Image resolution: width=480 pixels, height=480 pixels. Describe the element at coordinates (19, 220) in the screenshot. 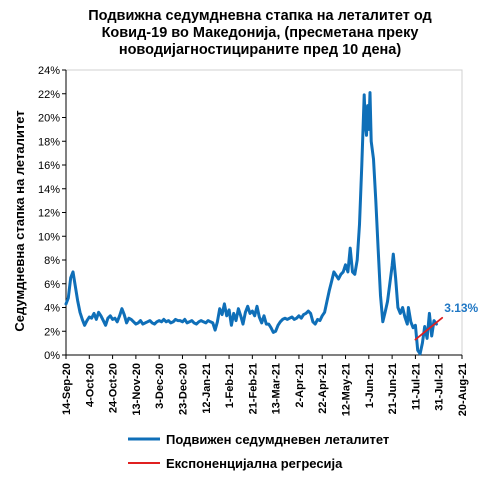

I see `y-axis-label: Седумдневна стапка на леталитет` at that location.